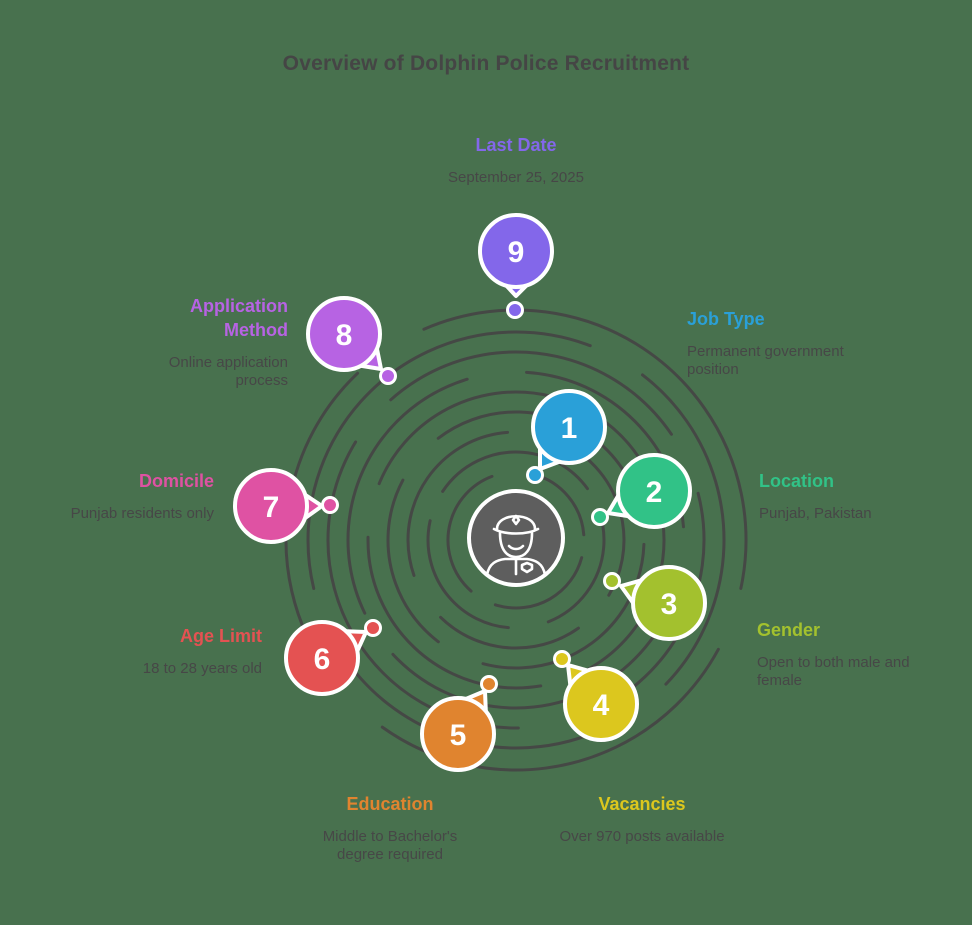  What do you see at coordinates (516, 545) in the screenshot?
I see `police-officer-icon` at bounding box center [516, 545].